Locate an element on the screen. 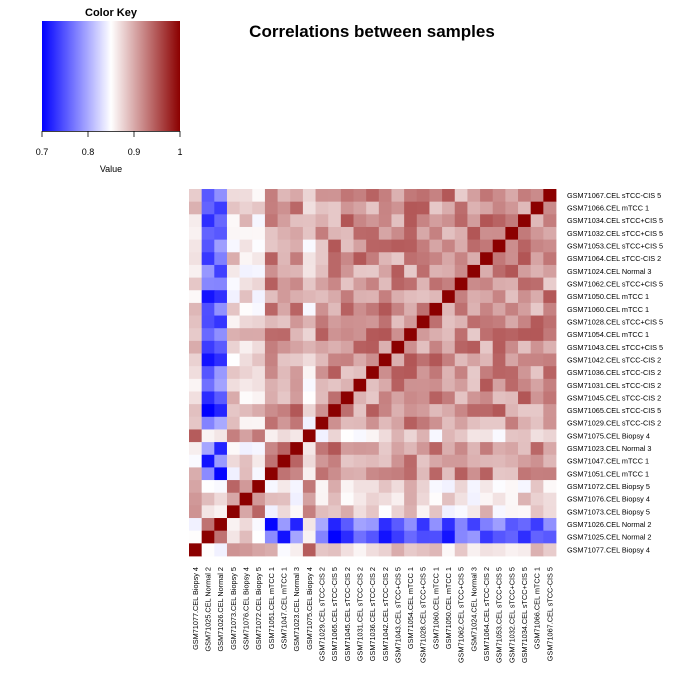 The width and height of the screenshot is (700, 700). column-label: GSM71026.CEL Normal 2 is located at coordinates (220, 609).